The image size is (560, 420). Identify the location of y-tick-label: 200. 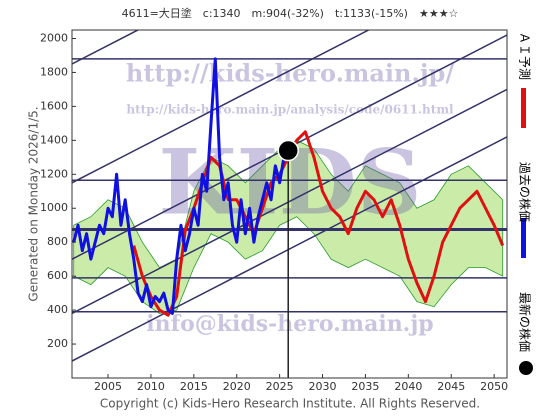
(57, 343).